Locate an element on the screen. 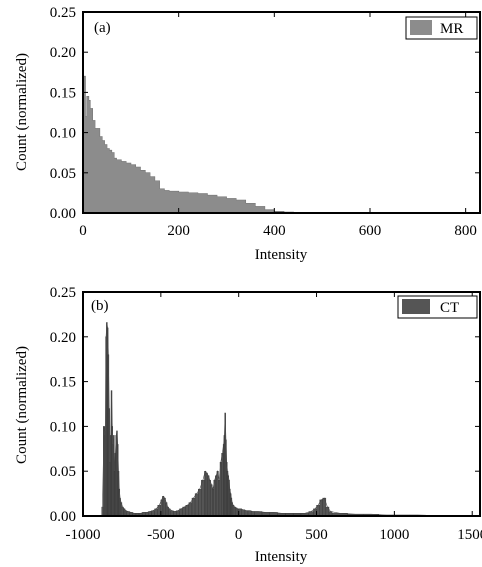  y-axis-label-a: Count (normalized) is located at coordinates (22, 112).